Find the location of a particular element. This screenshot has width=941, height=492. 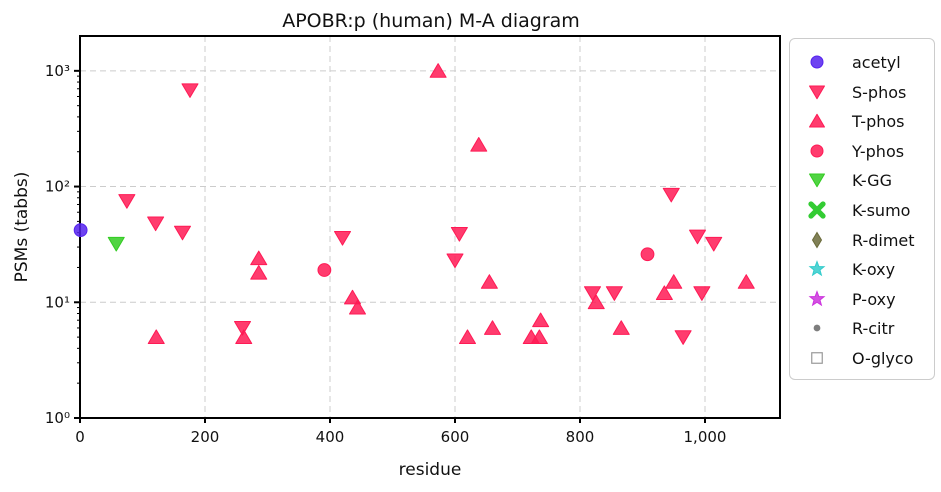

y-tick-label: 10³ is located at coordinates (57, 71).